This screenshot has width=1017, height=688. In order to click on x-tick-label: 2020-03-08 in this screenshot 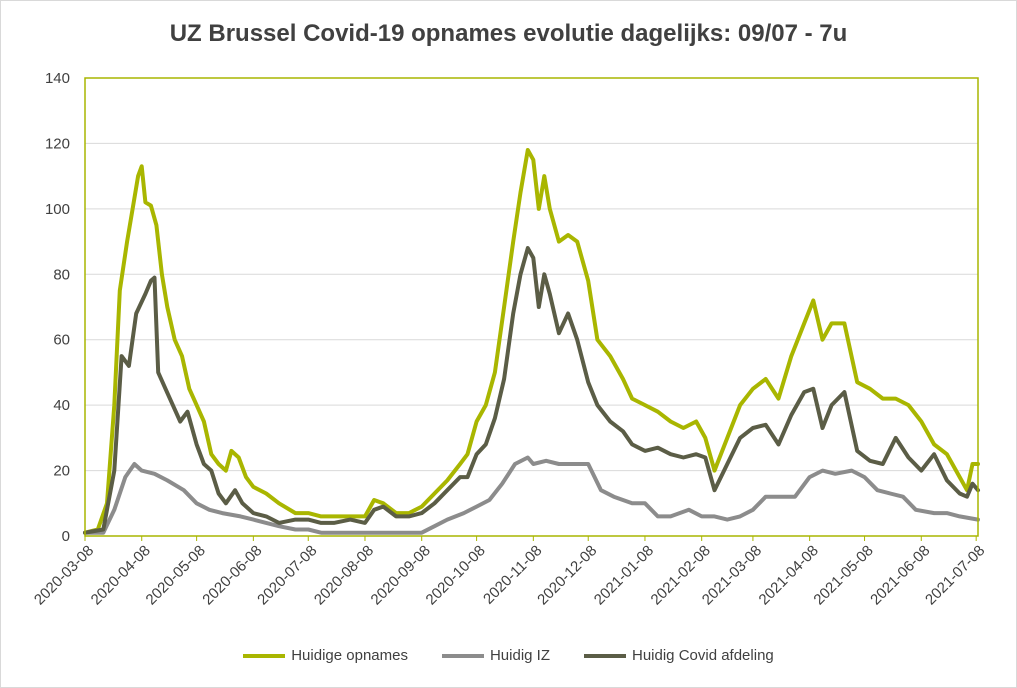, I will do `click(64, 575)`.